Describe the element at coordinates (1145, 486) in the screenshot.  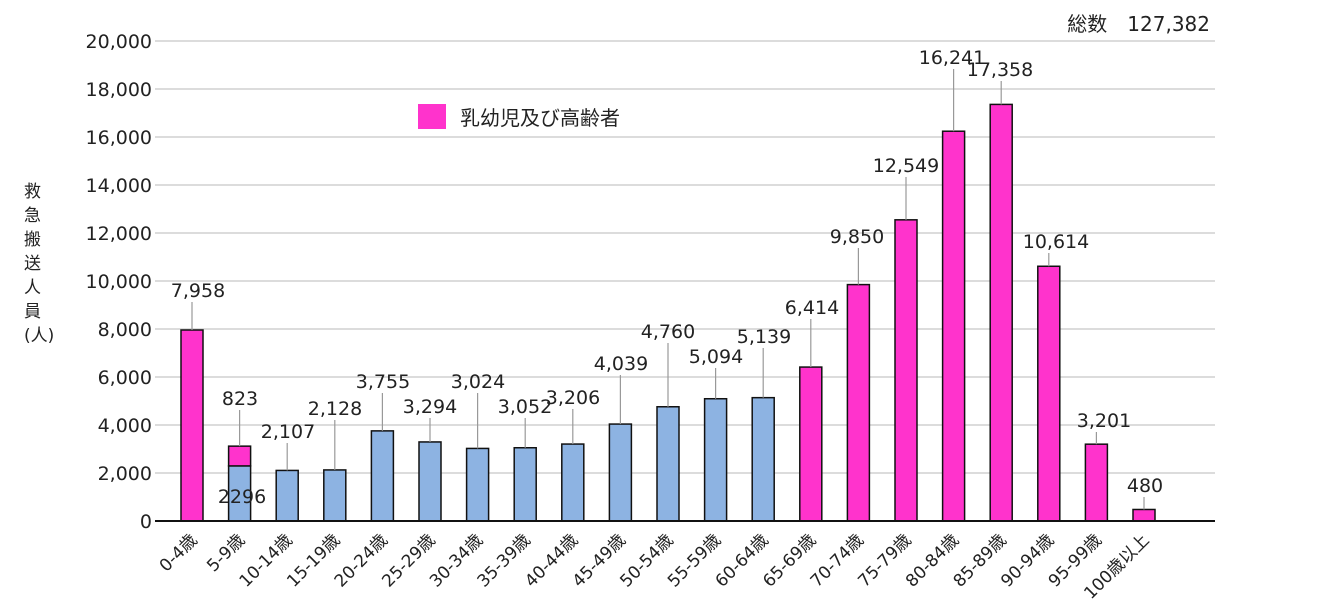
I see `data-label: 480` at that location.